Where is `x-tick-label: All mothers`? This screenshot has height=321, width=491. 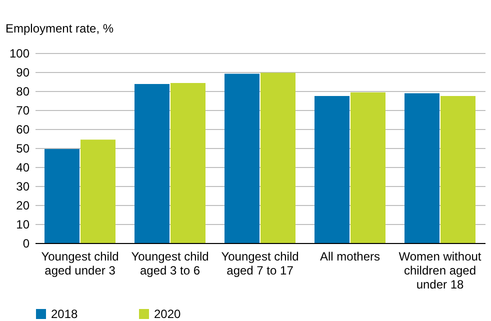 x-tick-label: All mothers is located at coordinates (350, 257).